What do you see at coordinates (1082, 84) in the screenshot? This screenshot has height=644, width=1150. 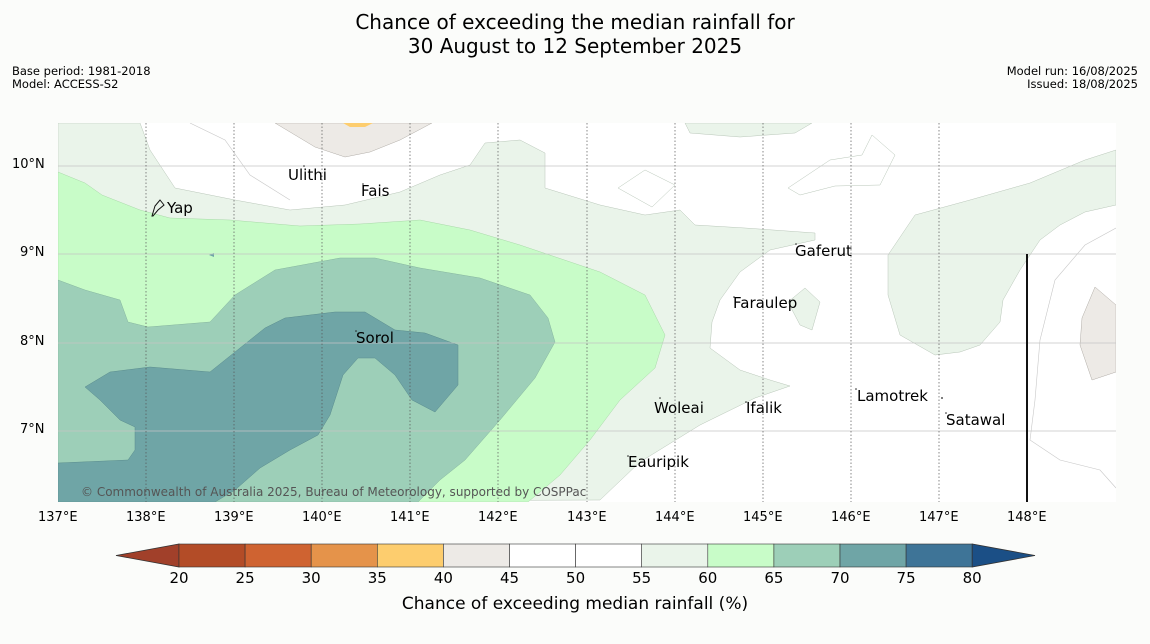 I see `issued-text: Issued: 18/08/2025` at bounding box center [1082, 84].